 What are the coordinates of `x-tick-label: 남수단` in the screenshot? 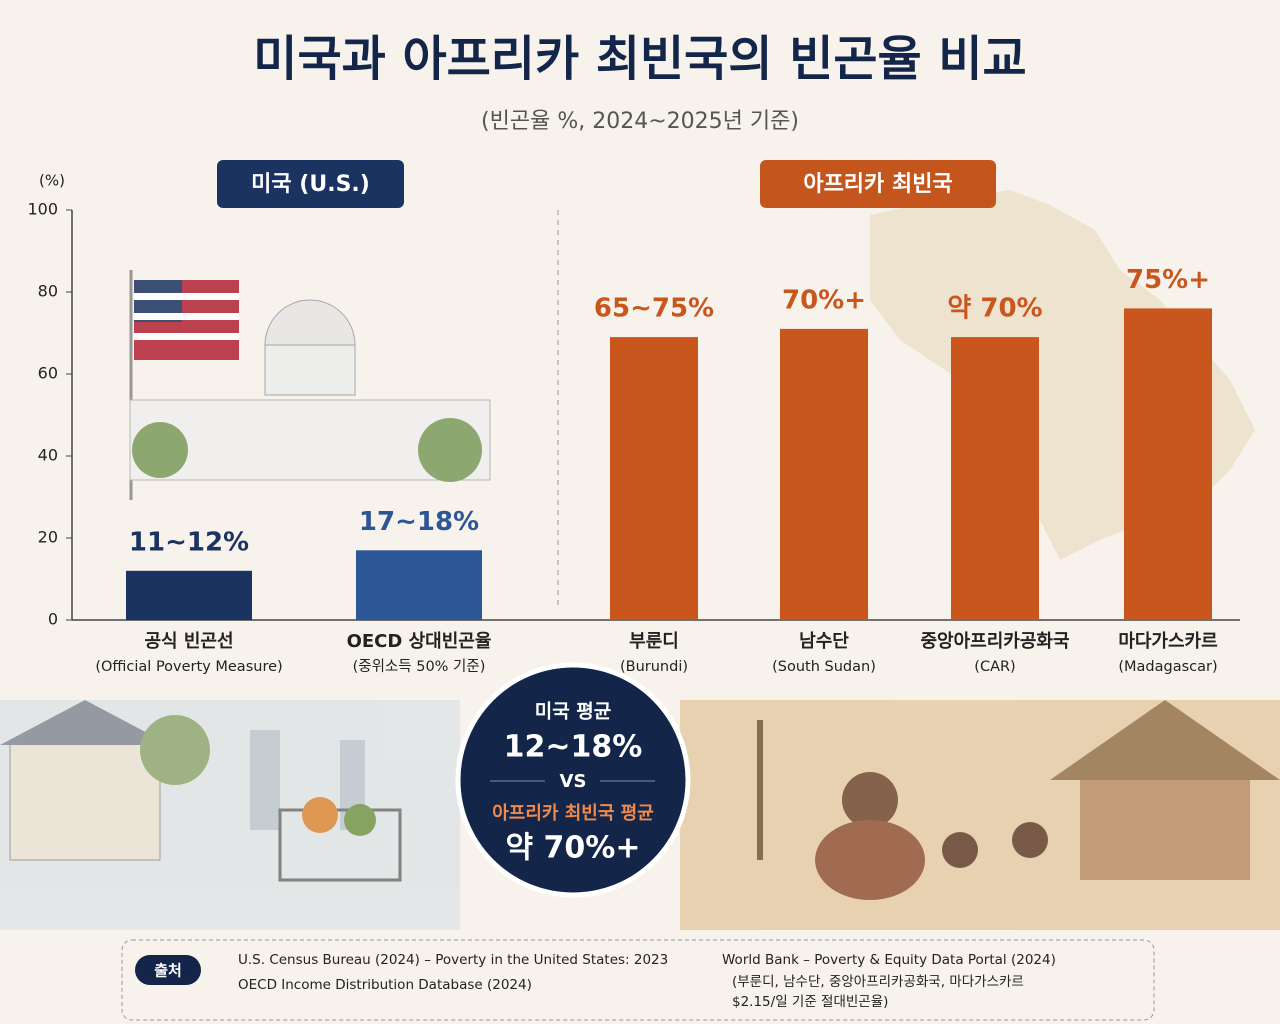 It's located at (824, 641).